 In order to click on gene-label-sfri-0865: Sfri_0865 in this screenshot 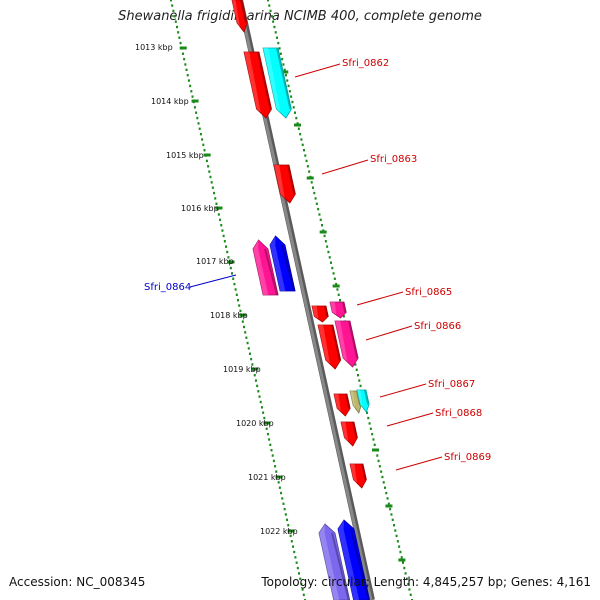, I will do `click(428, 292)`.